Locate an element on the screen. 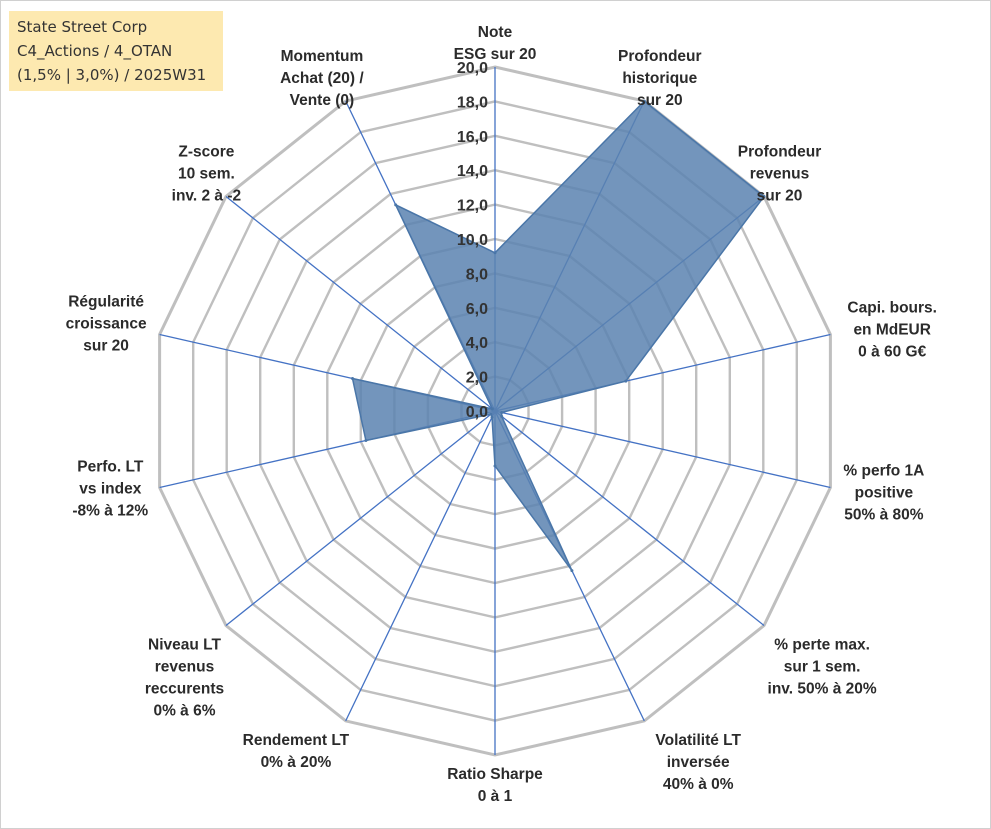 Image resolution: width=991 pixels, height=829 pixels. axis-label-line: 0% à 6% is located at coordinates (184, 711).